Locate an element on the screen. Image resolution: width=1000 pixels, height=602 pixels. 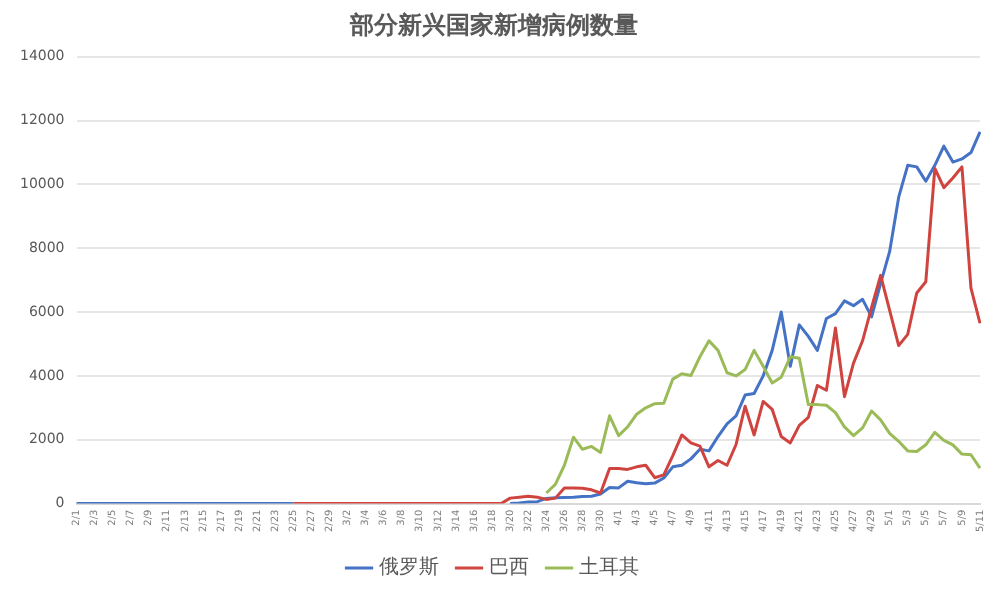
chart-title: 部分新兴国家新增病例数量 is located at coordinates (493, 24).